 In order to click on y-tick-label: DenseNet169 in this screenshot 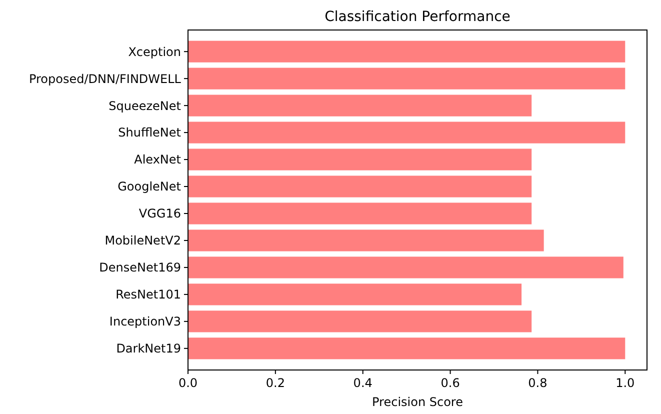, I will do `click(140, 267)`.